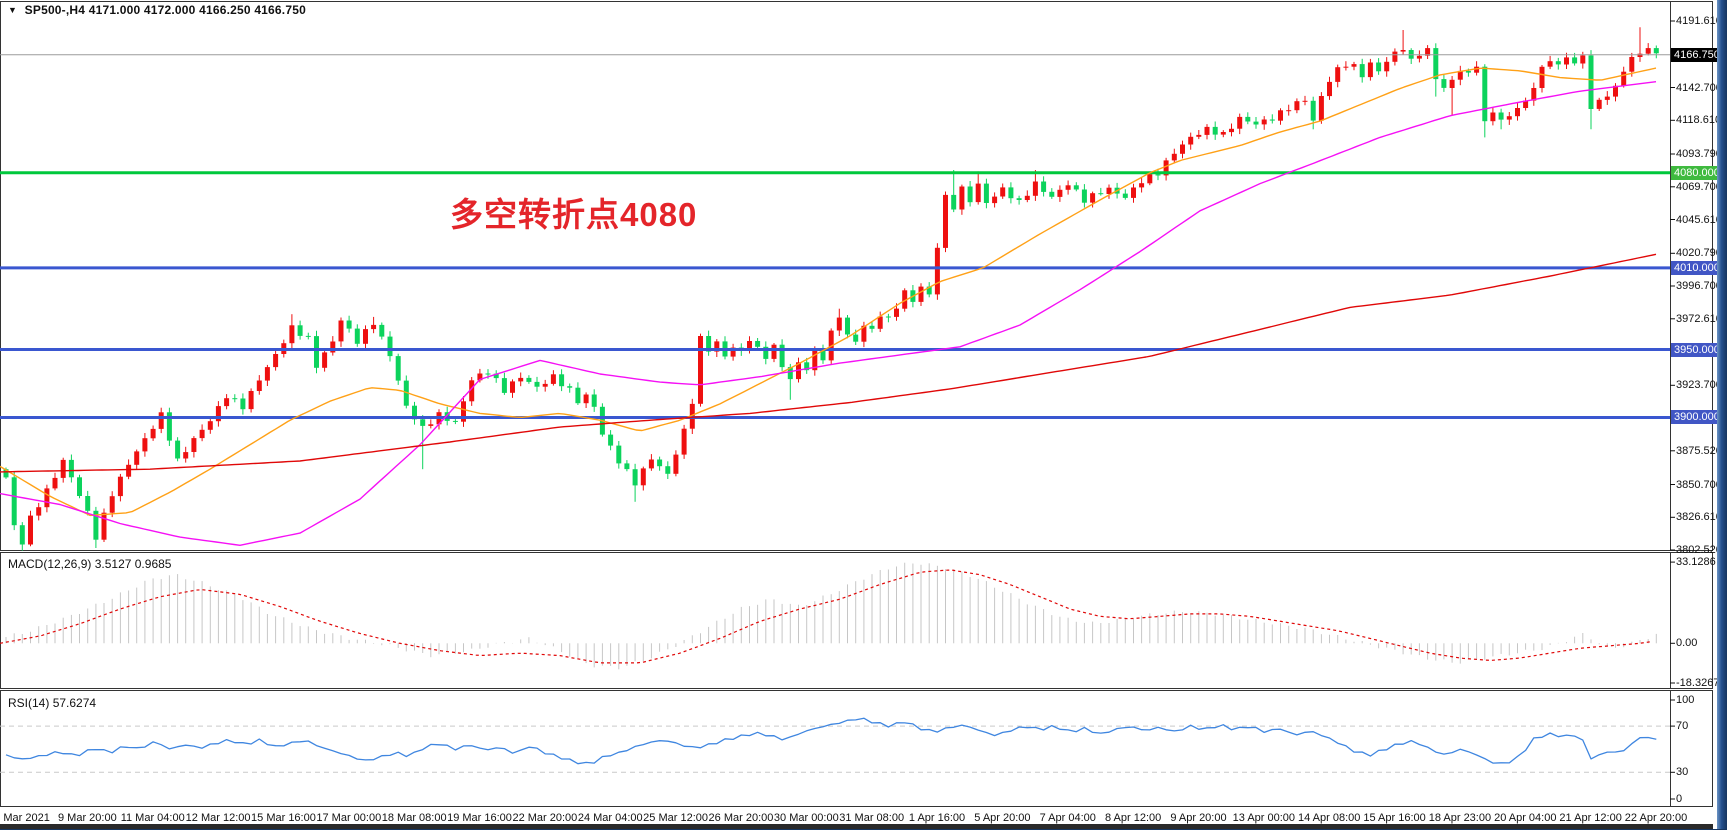 The height and width of the screenshot is (830, 1727). I want to click on chevron-down-icon: ▼, so click(13, 10).